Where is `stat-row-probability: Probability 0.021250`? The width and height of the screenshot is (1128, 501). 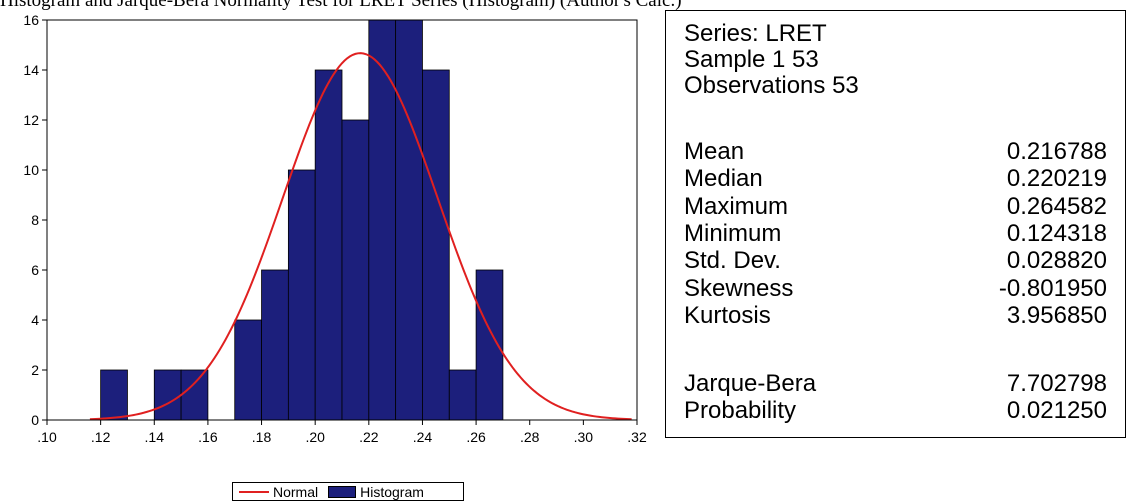 stat-row-probability: Probability 0.021250 is located at coordinates (895, 411).